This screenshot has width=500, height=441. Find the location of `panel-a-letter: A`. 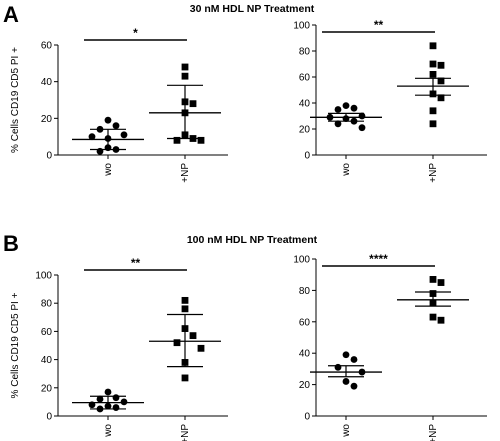

panel-a-letter: A is located at coordinates (11, 14).